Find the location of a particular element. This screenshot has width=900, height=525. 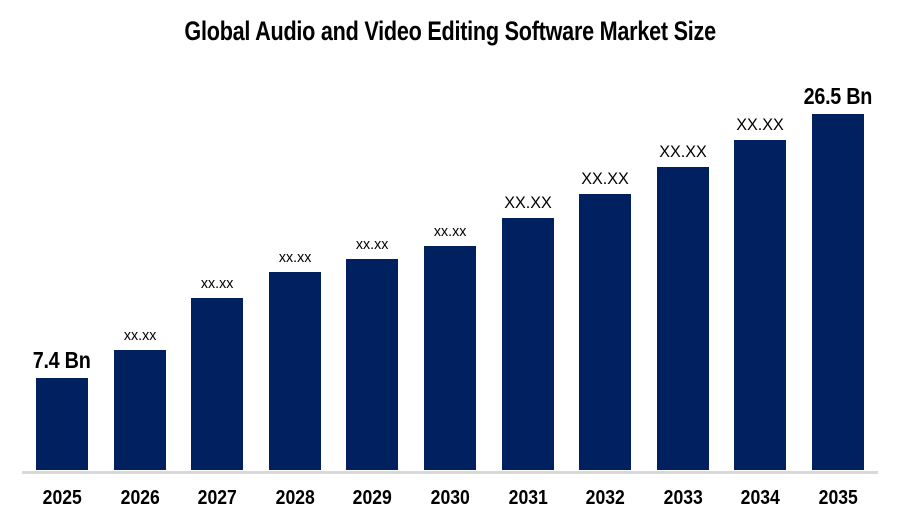

bar-value-text-2025: 7.4 Bn is located at coordinates (62, 359).